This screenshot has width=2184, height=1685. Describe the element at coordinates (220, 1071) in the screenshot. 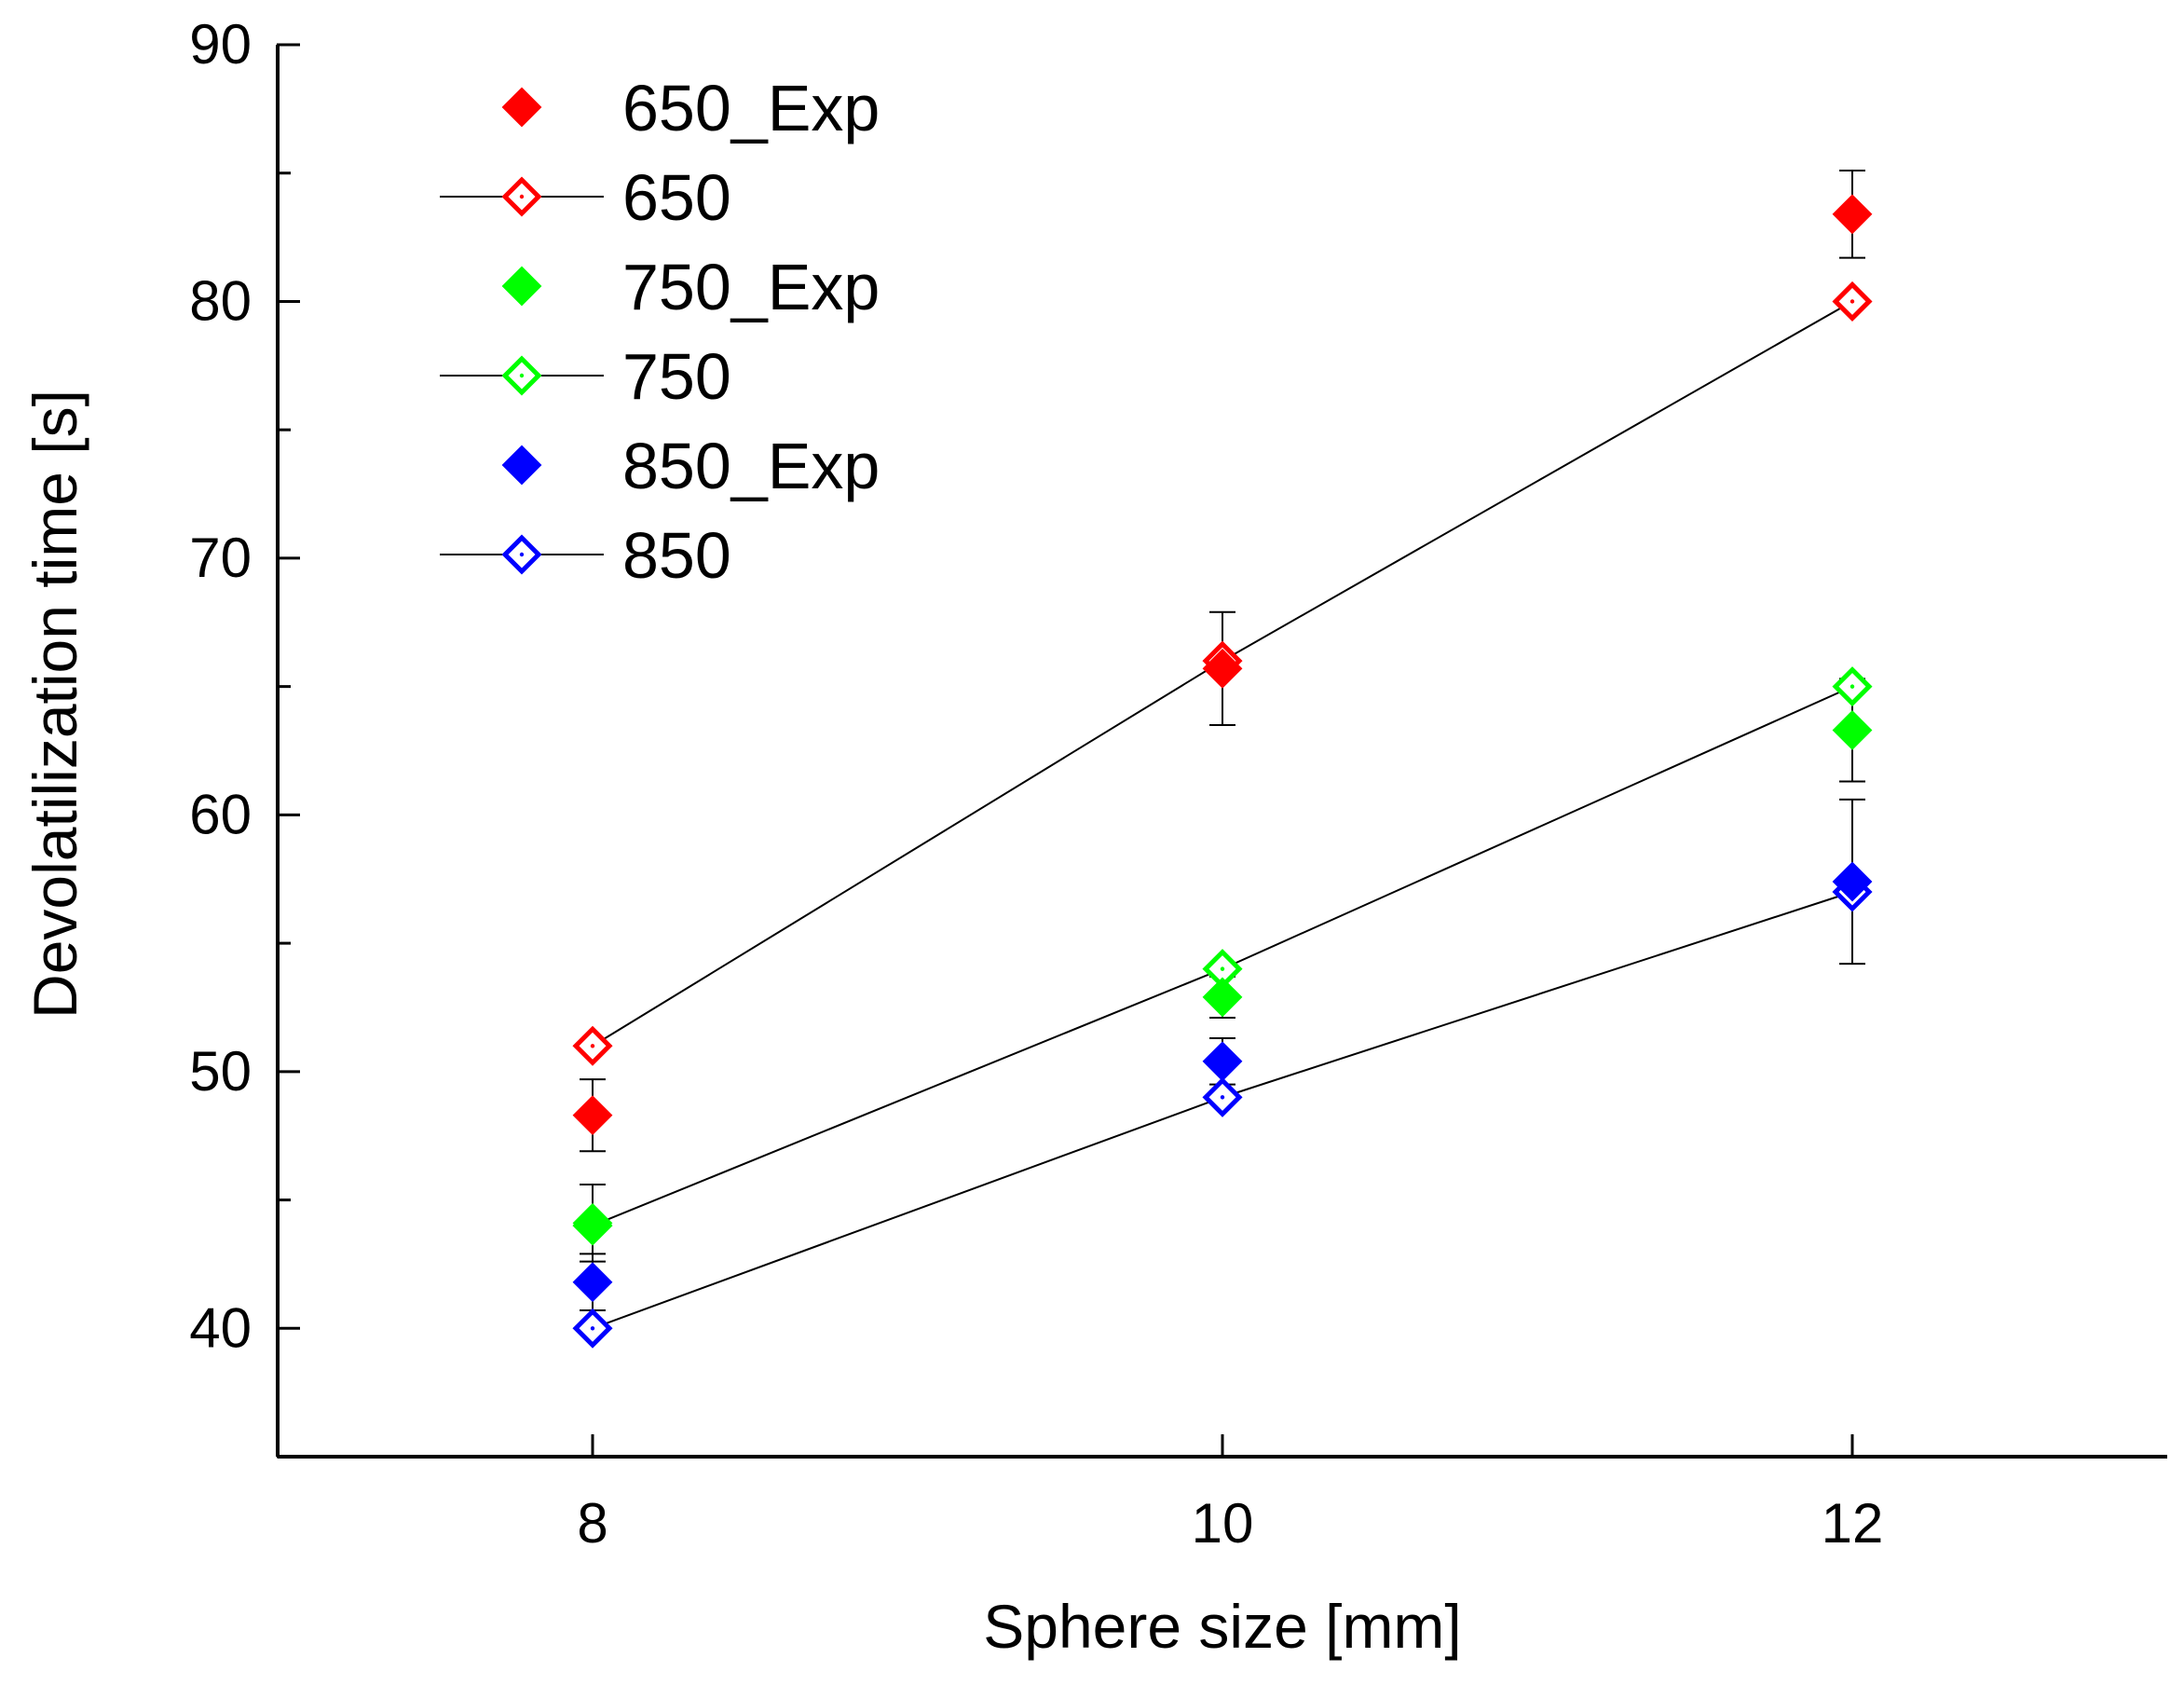

I see `y-tick-label: 50` at that location.